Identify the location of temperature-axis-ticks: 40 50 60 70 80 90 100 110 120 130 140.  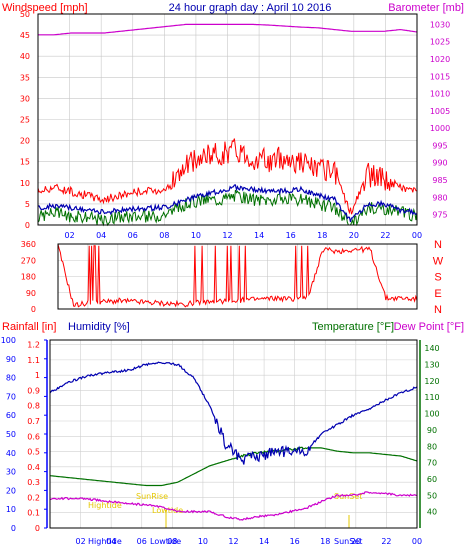
(431, 430).